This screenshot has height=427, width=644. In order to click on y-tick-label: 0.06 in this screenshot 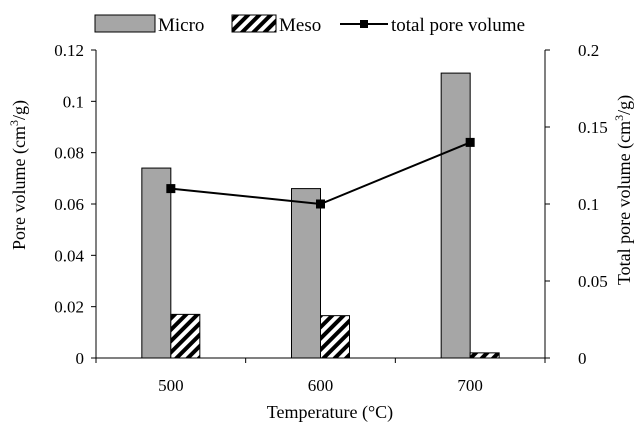, I will do `click(69, 204)`.